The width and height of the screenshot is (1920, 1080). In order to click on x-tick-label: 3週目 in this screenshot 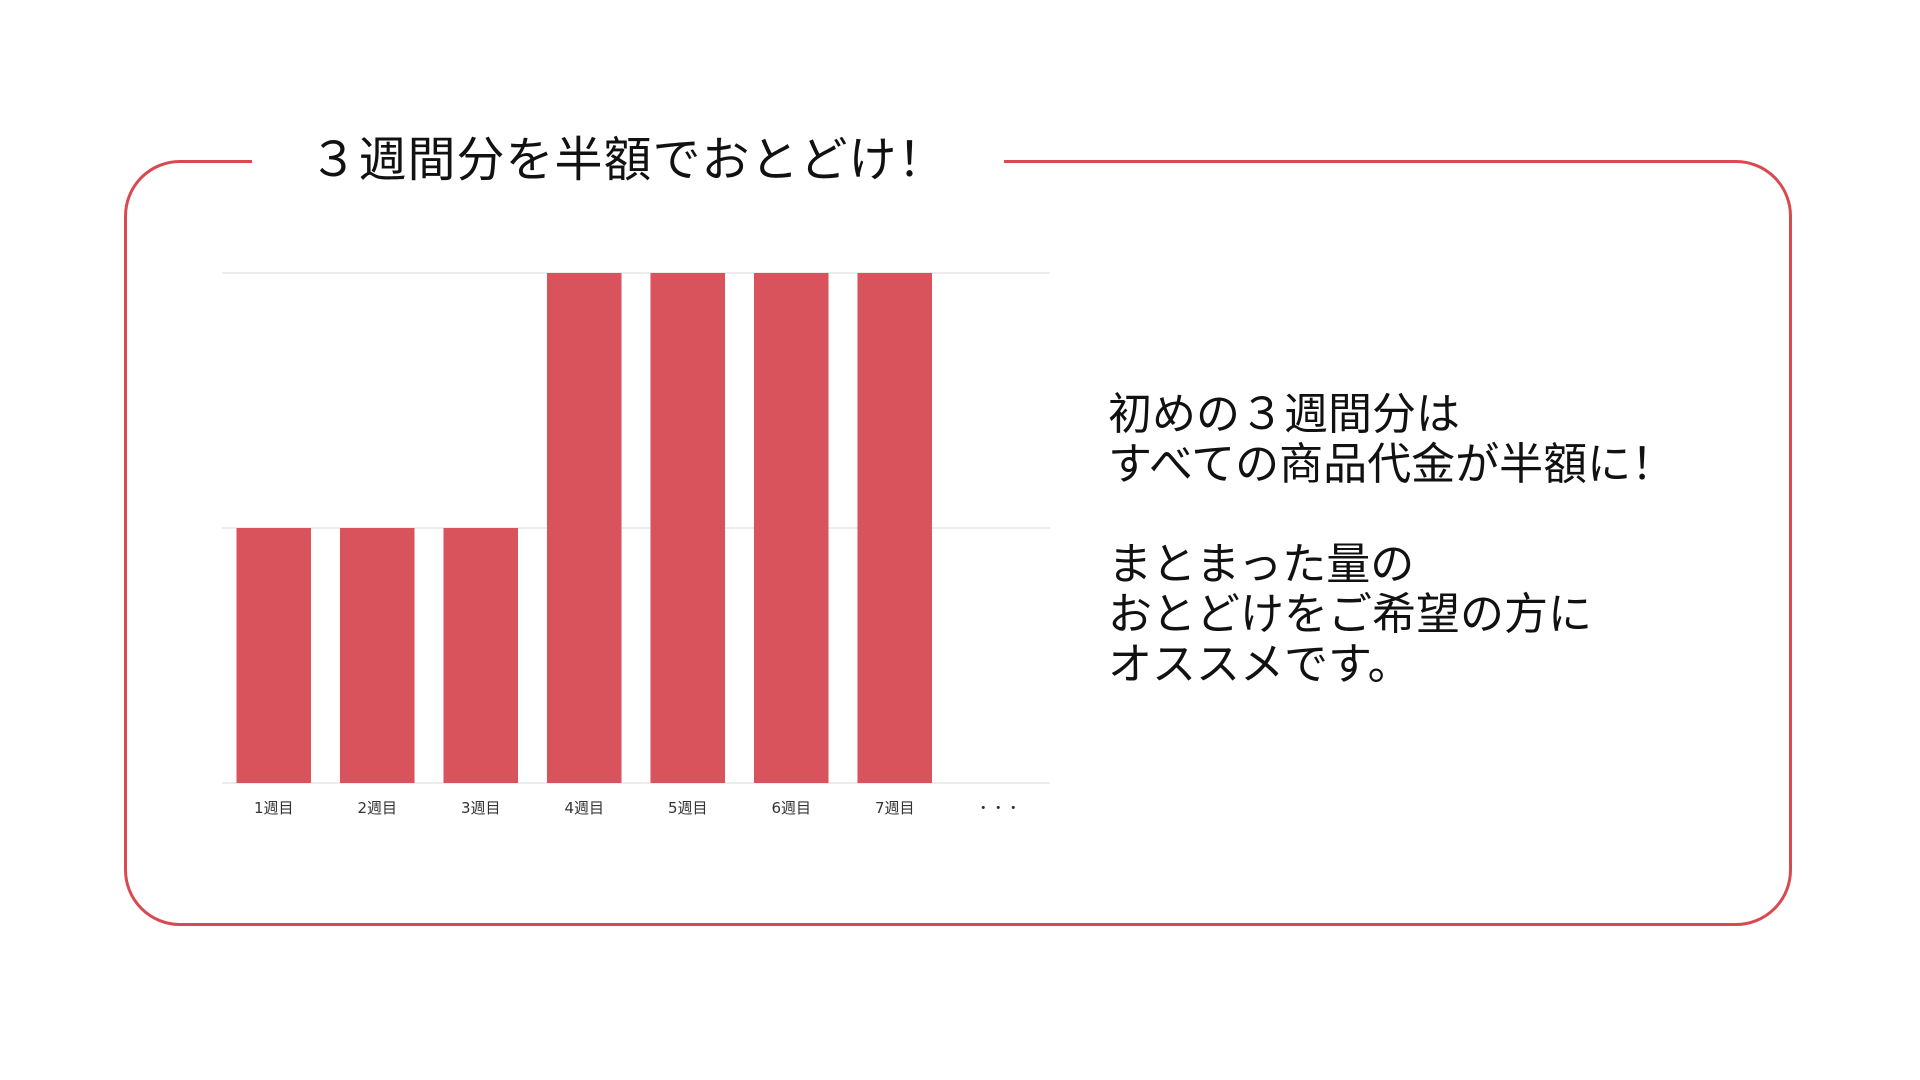, I will do `click(481, 808)`.